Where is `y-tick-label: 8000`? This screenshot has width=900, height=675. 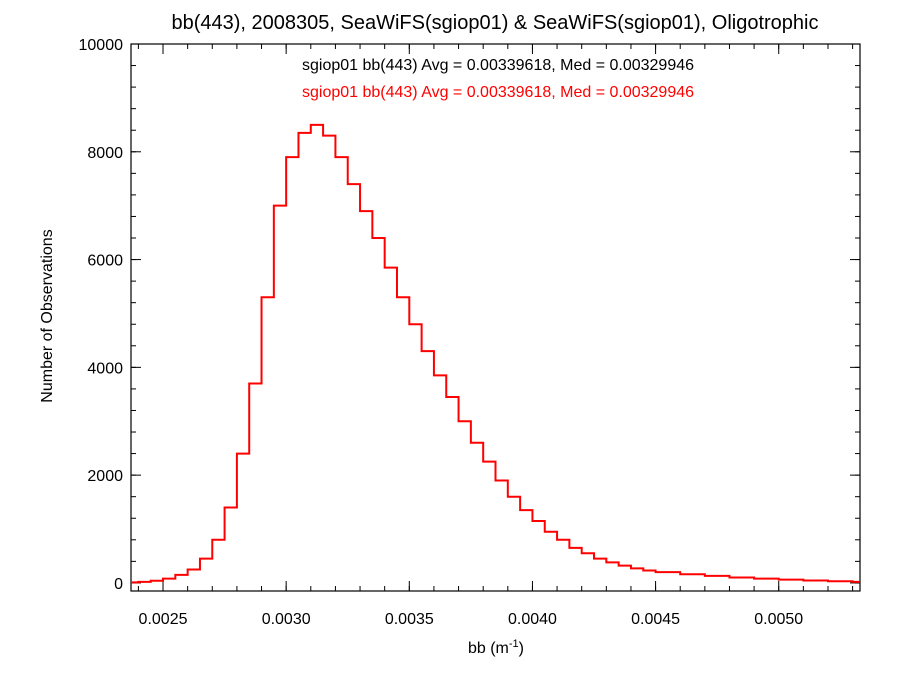 y-tick-label: 8000 is located at coordinates (105, 153).